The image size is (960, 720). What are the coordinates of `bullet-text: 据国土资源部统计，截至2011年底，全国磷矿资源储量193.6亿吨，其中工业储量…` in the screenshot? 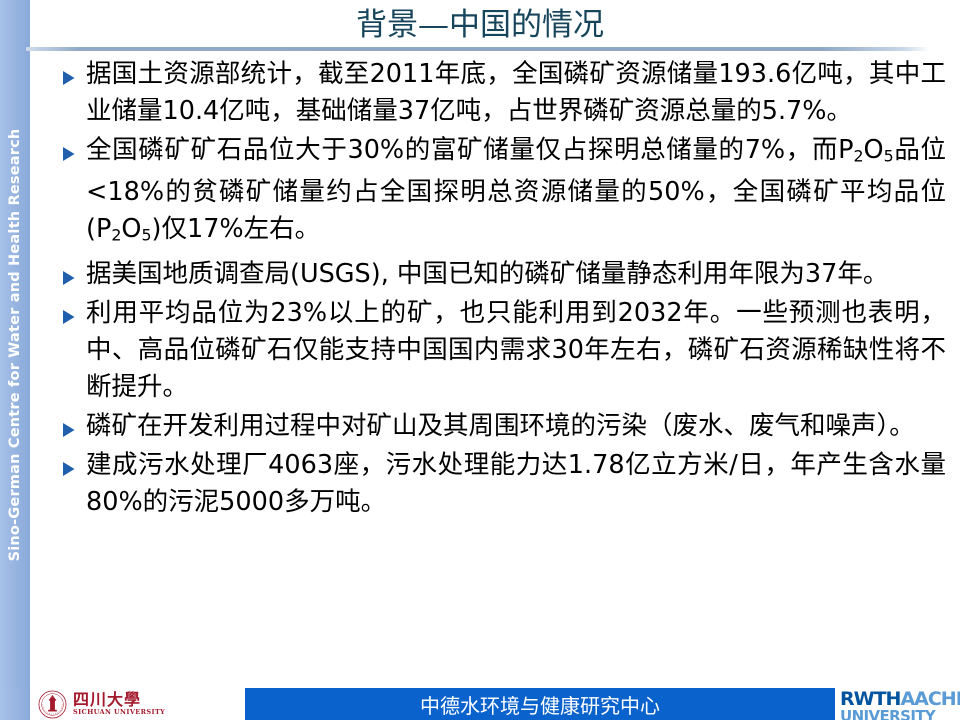 It's located at (516, 92).